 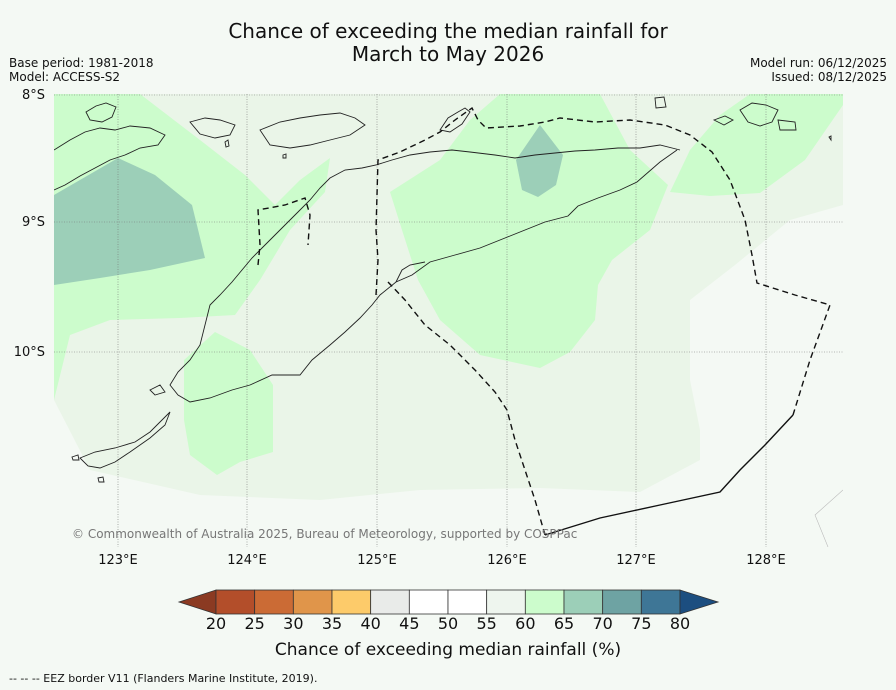 What do you see at coordinates (254, 623) in the screenshot?
I see `colorbar-tick-25: 25` at bounding box center [254, 623].